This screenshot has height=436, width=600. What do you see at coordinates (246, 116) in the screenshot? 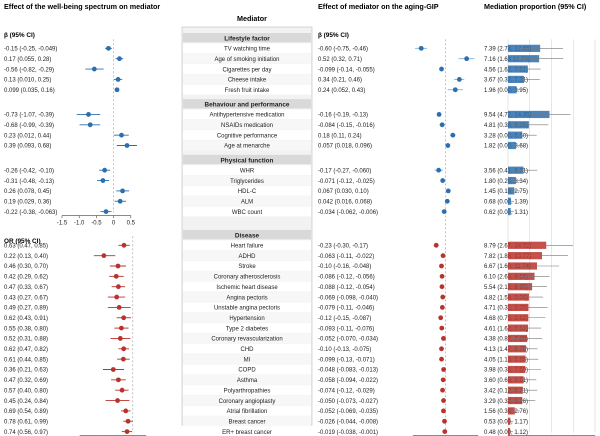
I see `mediator-label: Antihypertensive medication` at bounding box center [246, 116].